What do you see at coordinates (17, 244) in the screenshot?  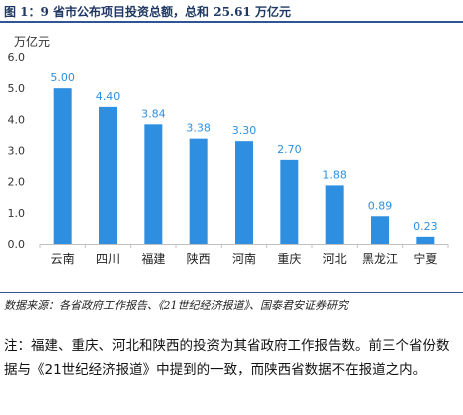 I see `y-tick-label: 0.0` at bounding box center [17, 244].